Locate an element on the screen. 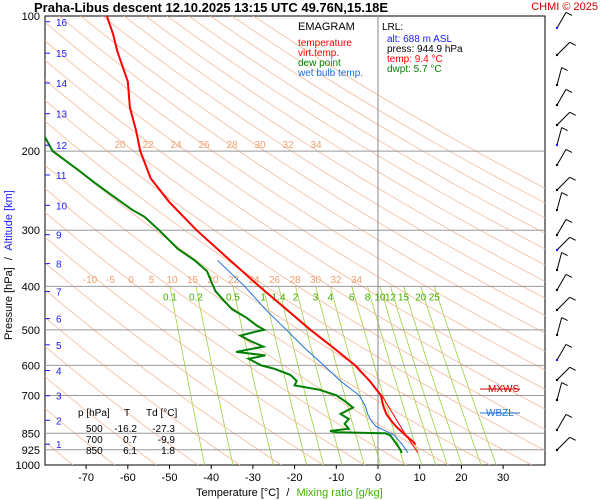 This screenshot has width=600, height=500. saturated-adiabat-label: 30 is located at coordinates (260, 145).